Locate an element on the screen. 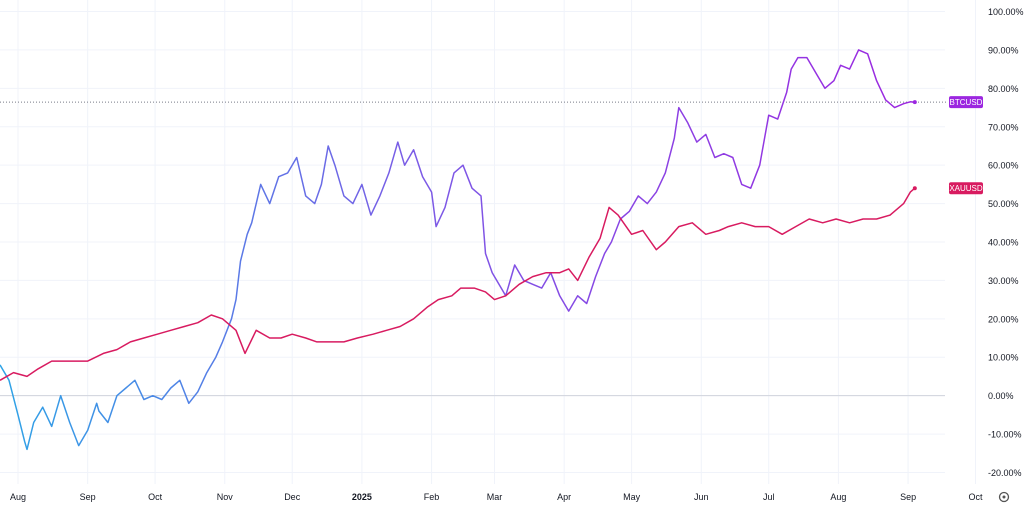 The height and width of the screenshot is (511, 1024). x-tick-label: 2025 is located at coordinates (362, 497).